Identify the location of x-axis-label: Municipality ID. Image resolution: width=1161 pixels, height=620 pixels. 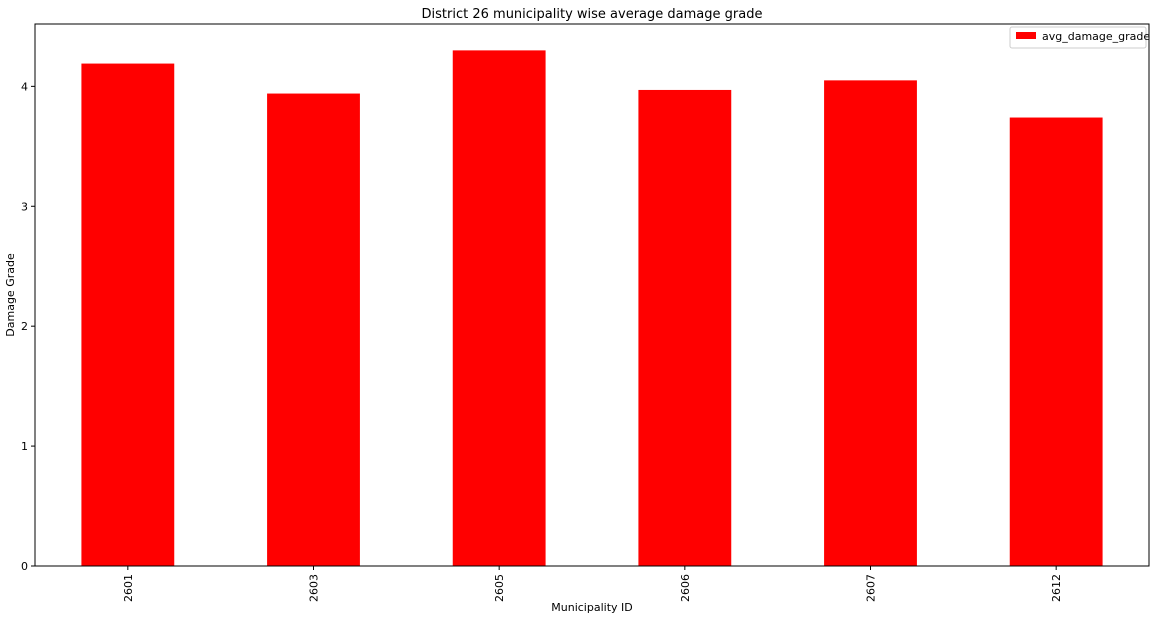
(591, 607).